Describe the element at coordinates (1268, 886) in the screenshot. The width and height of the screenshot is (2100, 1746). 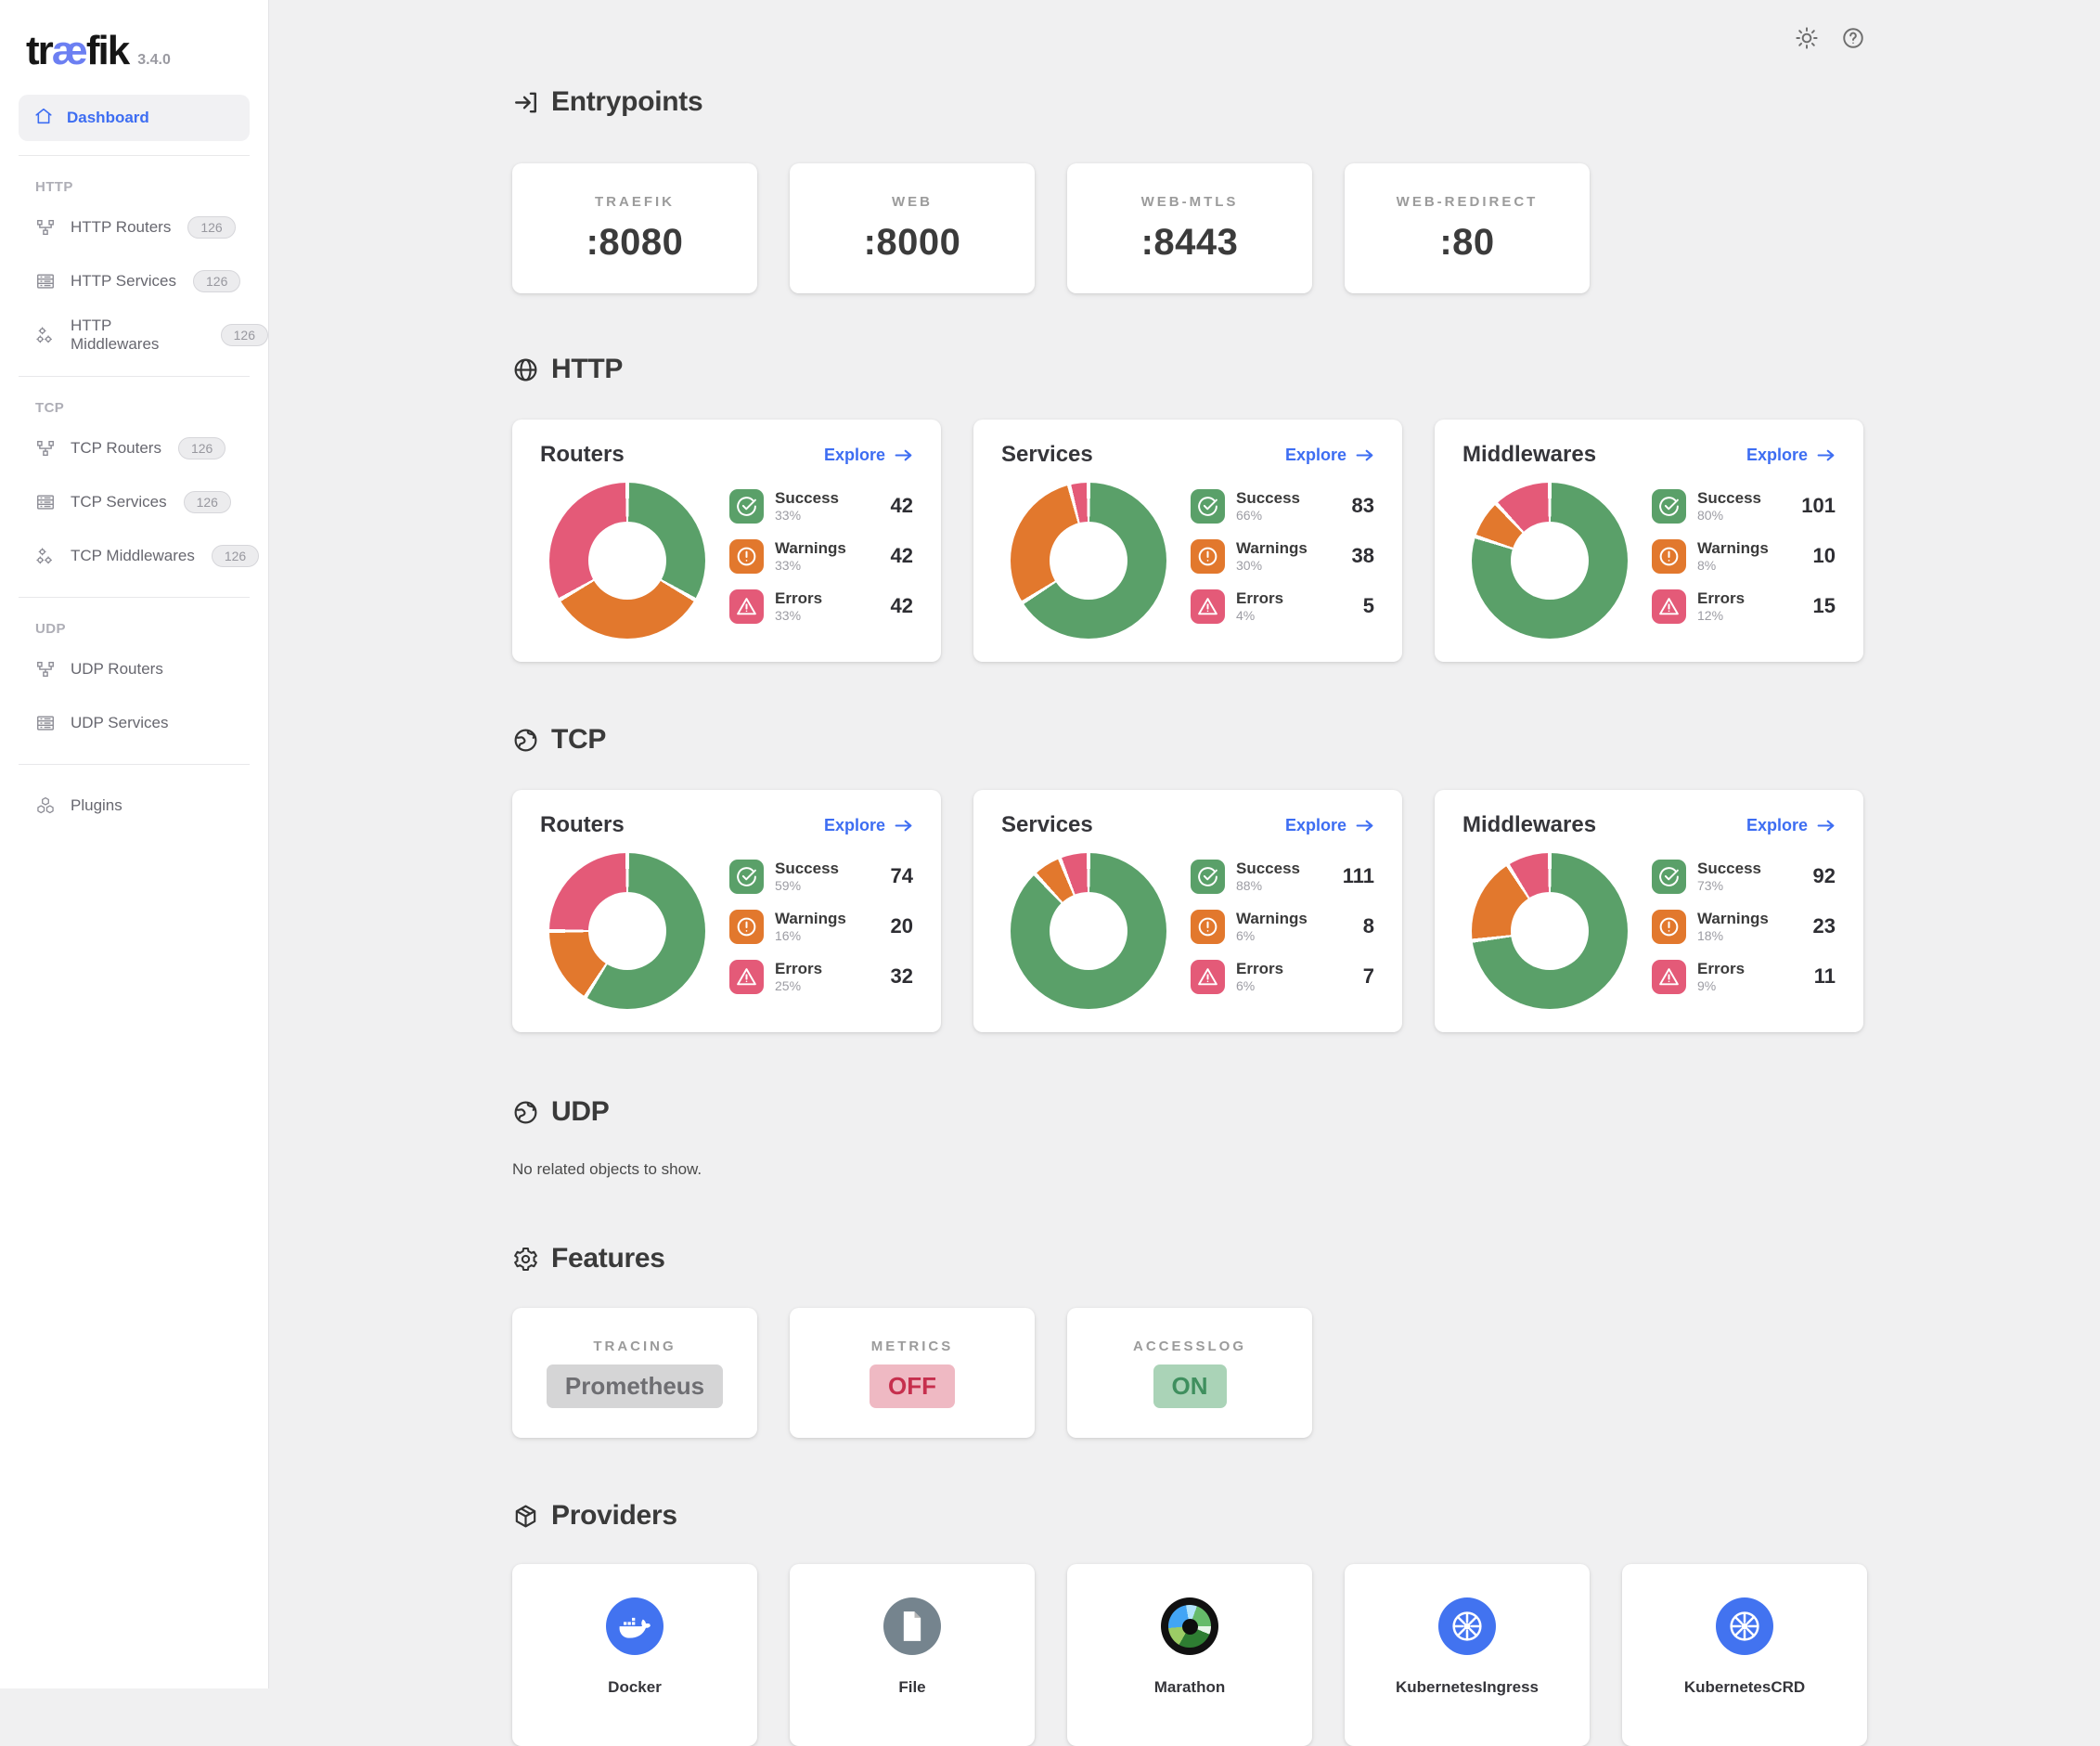
I see `stat-percent: 88%` at that location.